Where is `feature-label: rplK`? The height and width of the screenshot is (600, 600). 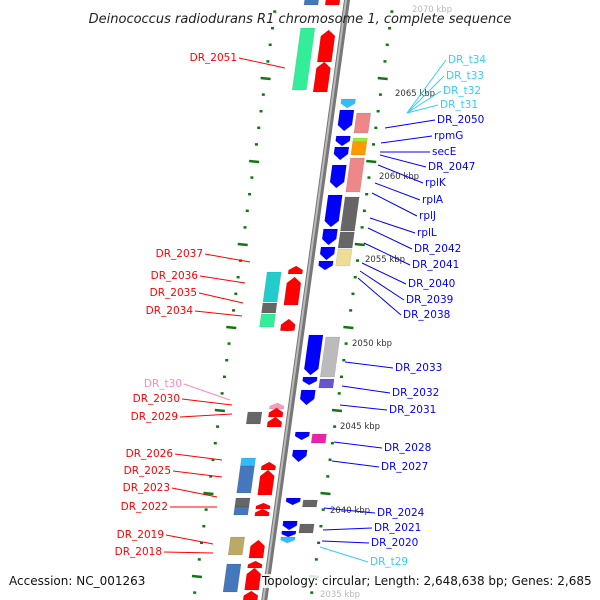
feature-label: rplK is located at coordinates (436, 183).